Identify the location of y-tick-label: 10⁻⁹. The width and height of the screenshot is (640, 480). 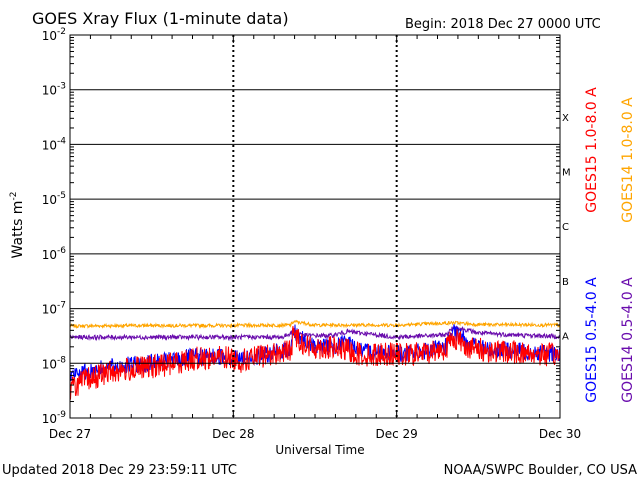
(54, 418).